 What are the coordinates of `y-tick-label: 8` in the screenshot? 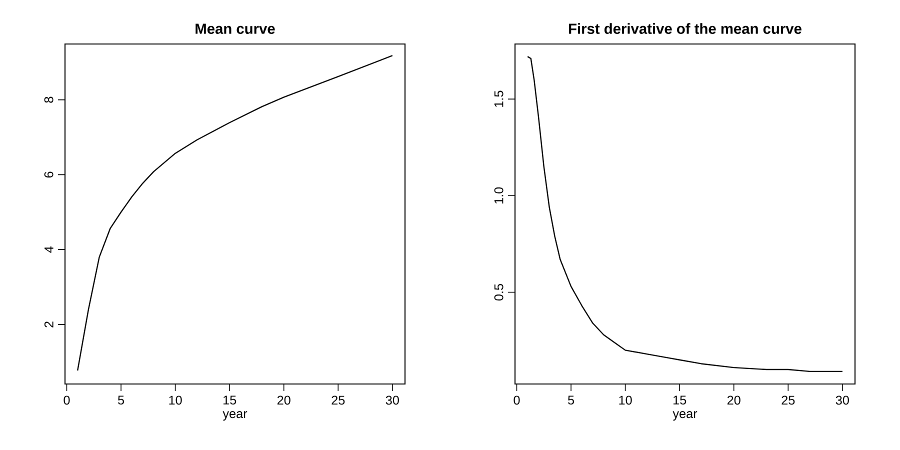 It's located at (49, 99).